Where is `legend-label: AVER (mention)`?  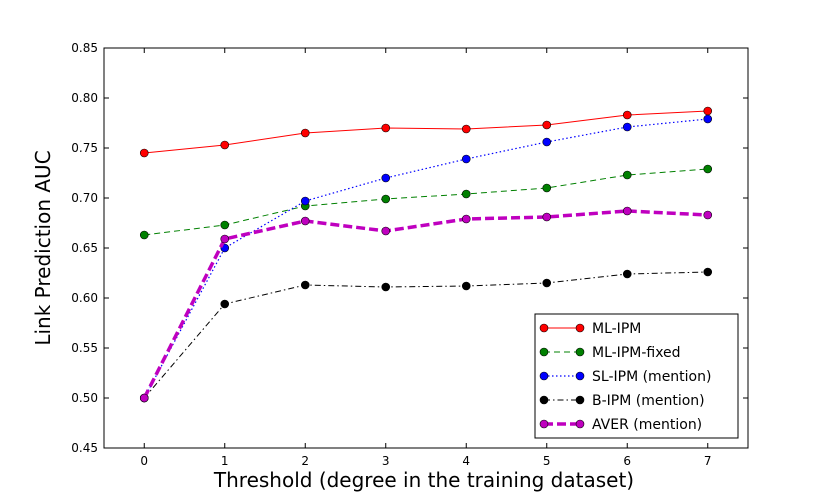
legend-label: AVER (mention) is located at coordinates (647, 425).